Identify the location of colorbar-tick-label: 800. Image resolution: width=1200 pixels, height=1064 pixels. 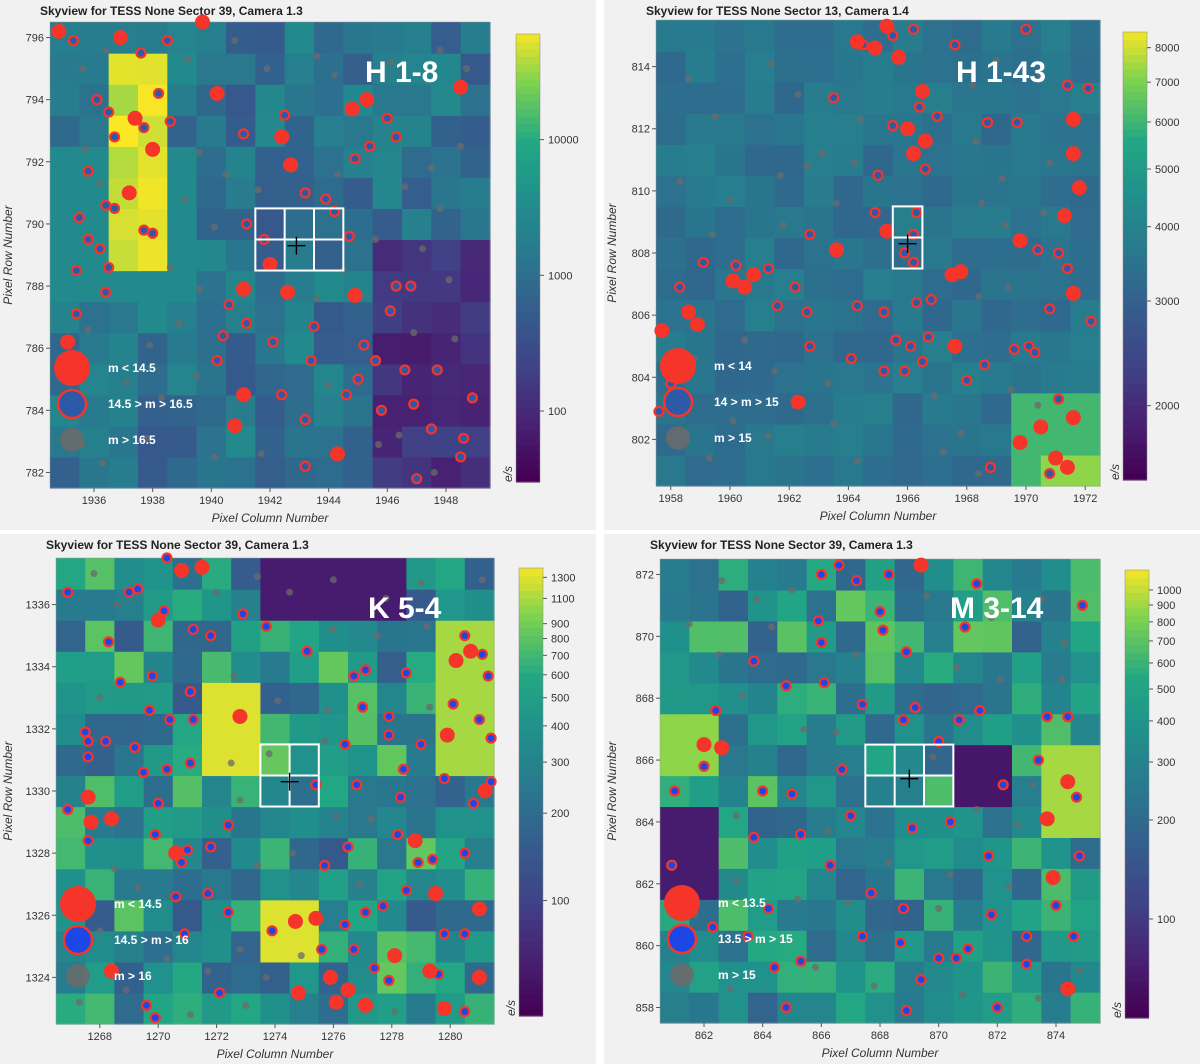
(560, 640).